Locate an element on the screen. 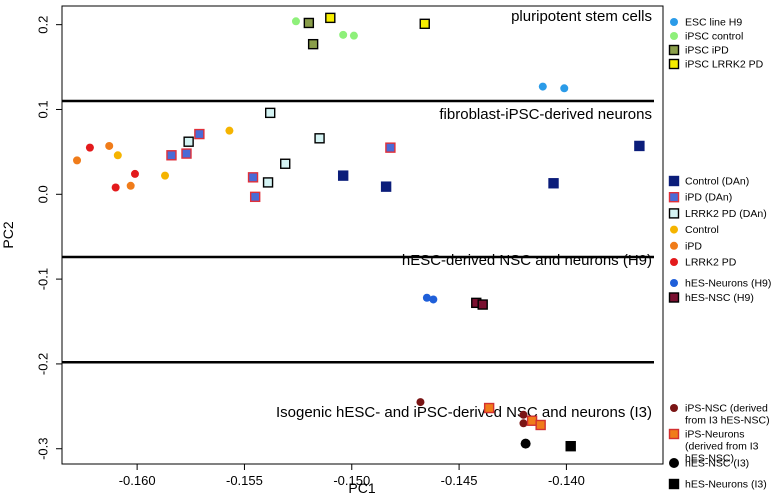 Image resolution: width=778 pixels, height=500 pixels. legend-label-line: iPS-Neurons is located at coordinates (715, 435).